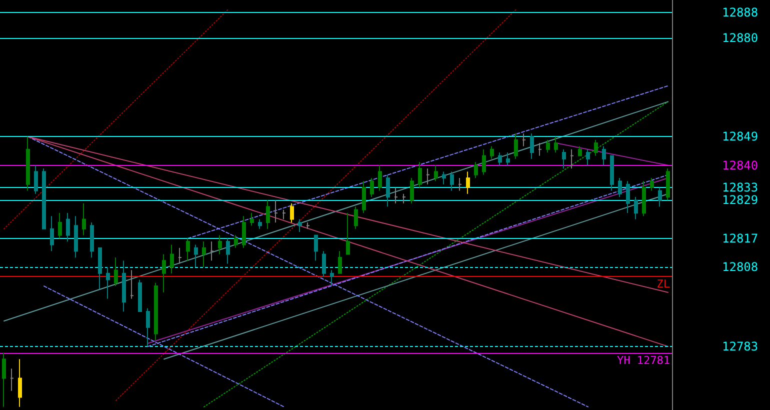 Image resolution: width=770 pixels, height=410 pixels. What do you see at coordinates (740, 267) in the screenshot?
I see `y-tick-label: 12808` at bounding box center [740, 267].